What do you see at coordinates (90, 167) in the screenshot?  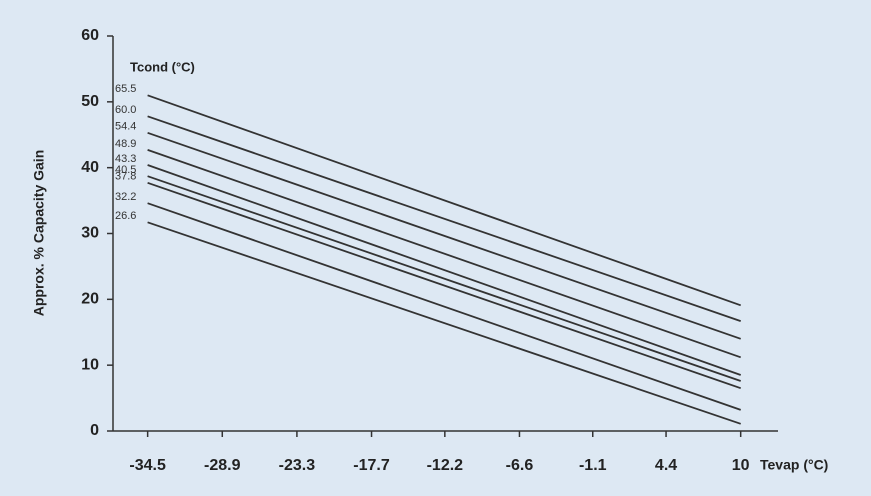 I see `y-tick-label: 40` at bounding box center [90, 167].